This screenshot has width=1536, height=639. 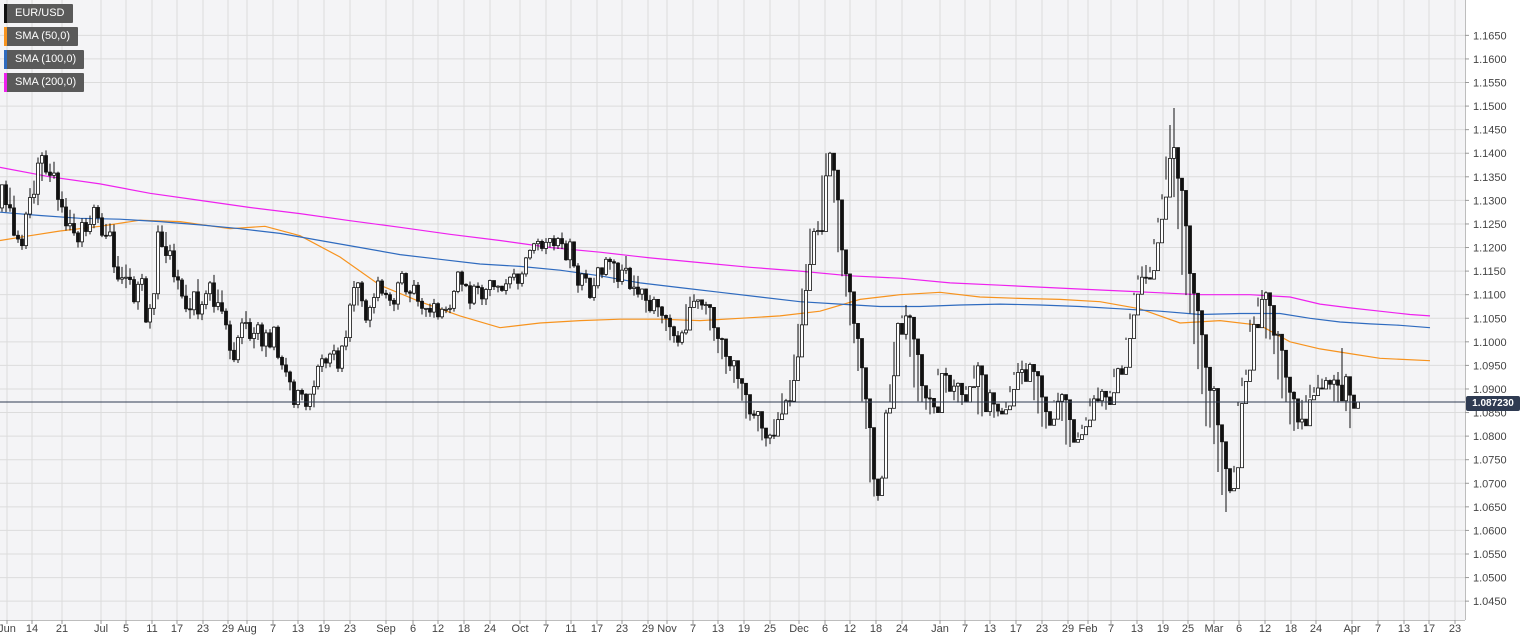 I want to click on x-tick-label: 19, so click(x=1163, y=629).